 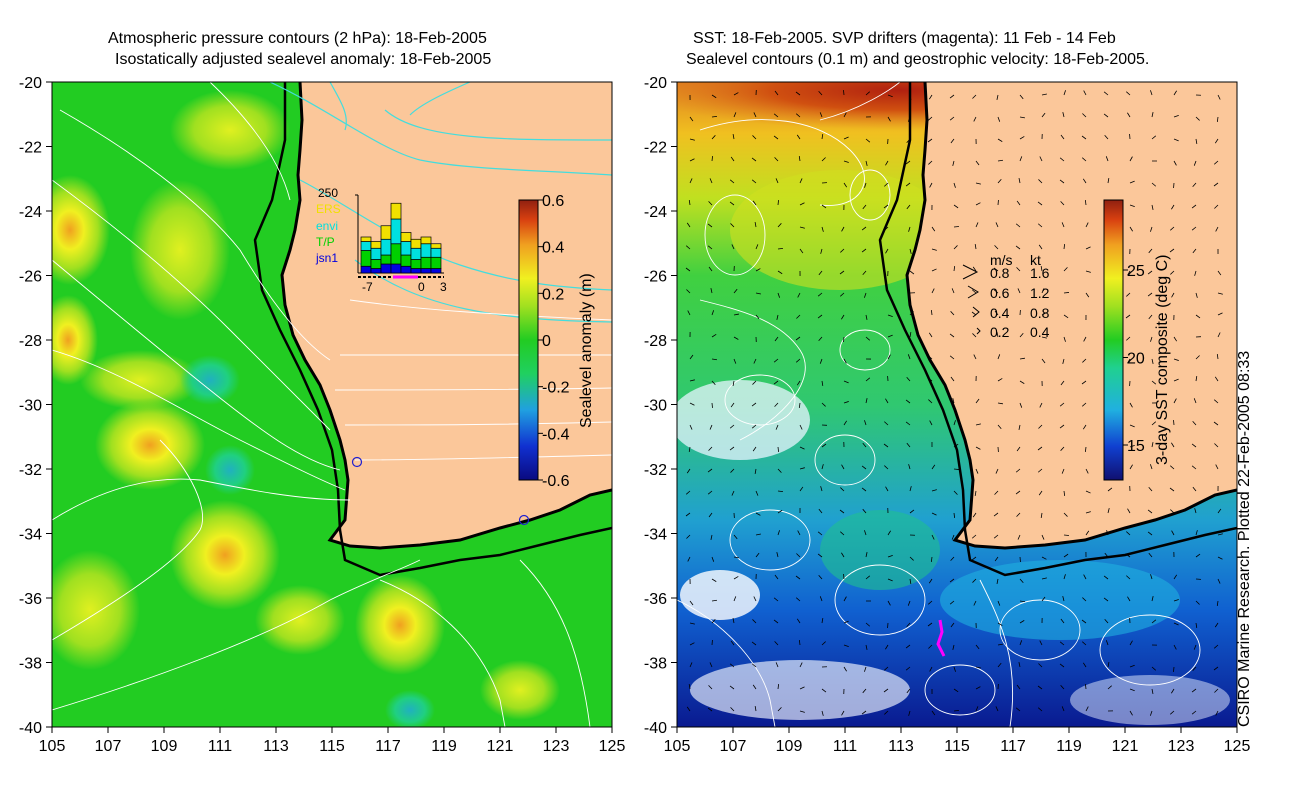 What do you see at coordinates (52, 746) in the screenshot?
I see `x-tick-label: 105` at bounding box center [52, 746].